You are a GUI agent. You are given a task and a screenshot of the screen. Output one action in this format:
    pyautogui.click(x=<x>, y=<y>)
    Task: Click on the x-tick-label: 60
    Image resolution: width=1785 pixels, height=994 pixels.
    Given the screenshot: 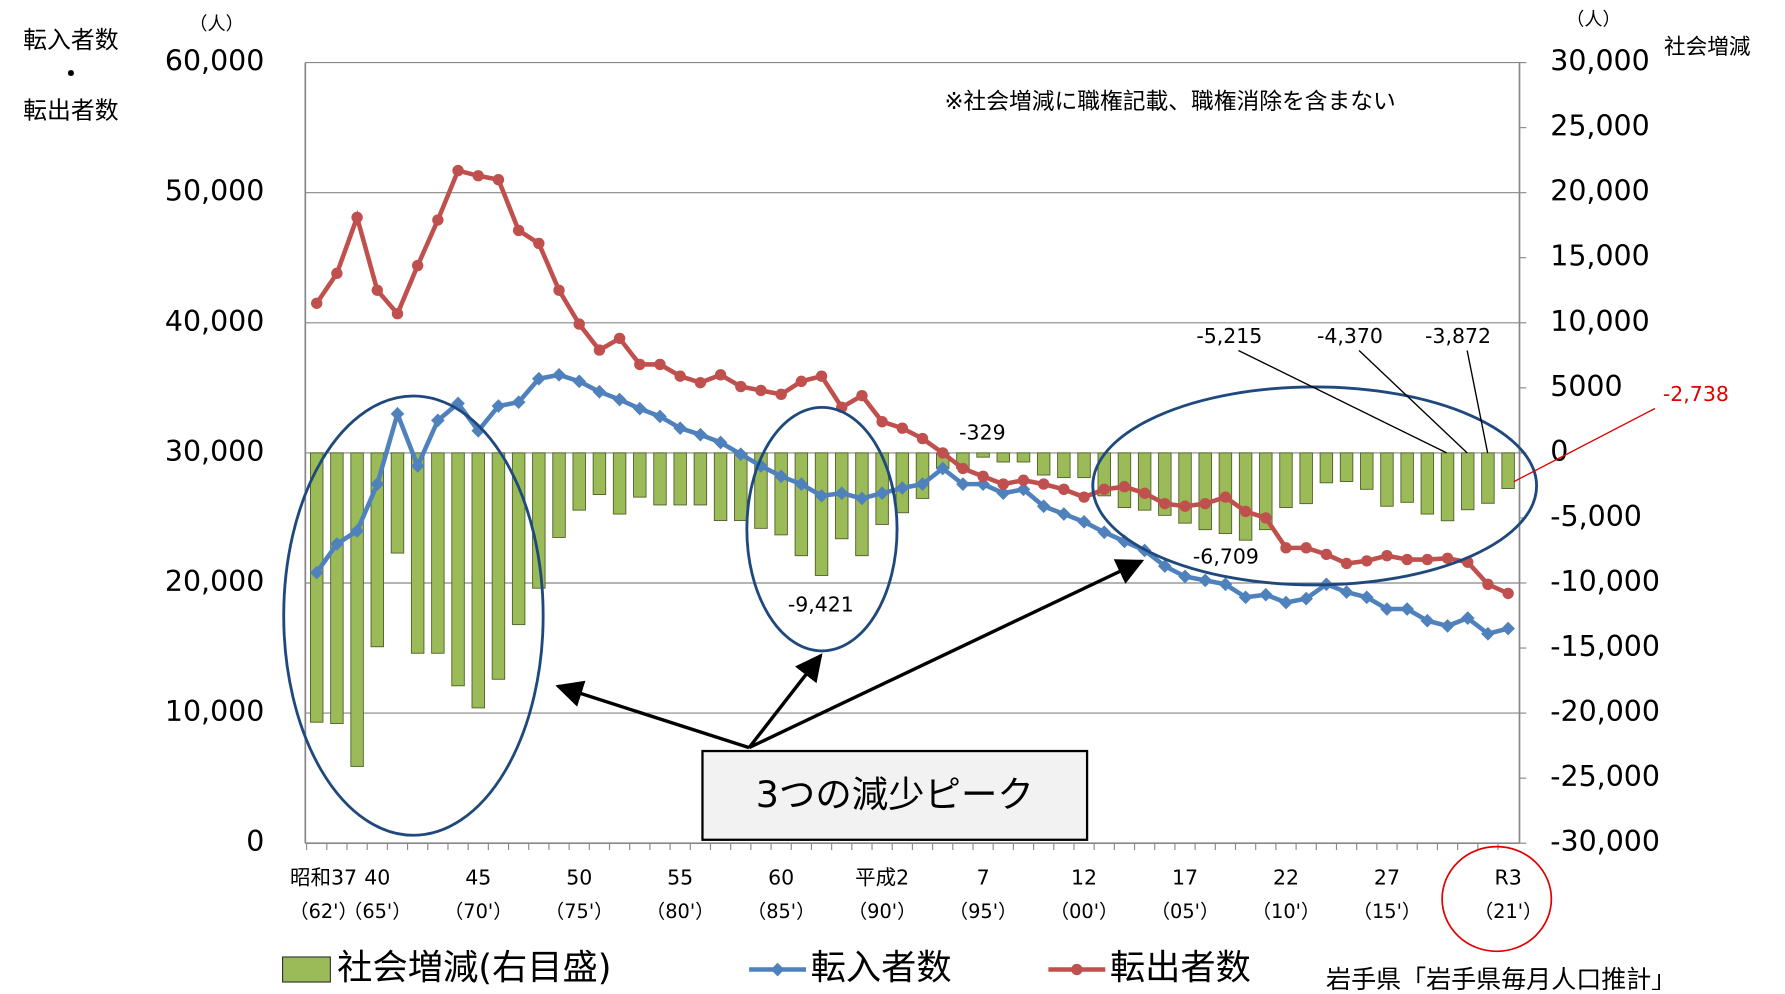 What is the action you would take?
    pyautogui.click(x=781, y=877)
    